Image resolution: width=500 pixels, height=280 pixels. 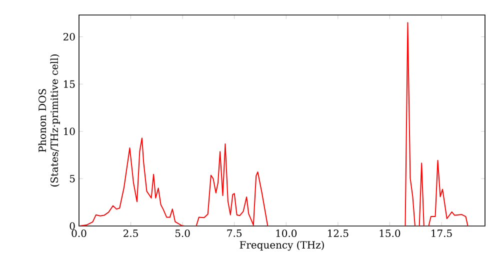 I want to click on x-tick-label: 17.5, so click(x=442, y=234).